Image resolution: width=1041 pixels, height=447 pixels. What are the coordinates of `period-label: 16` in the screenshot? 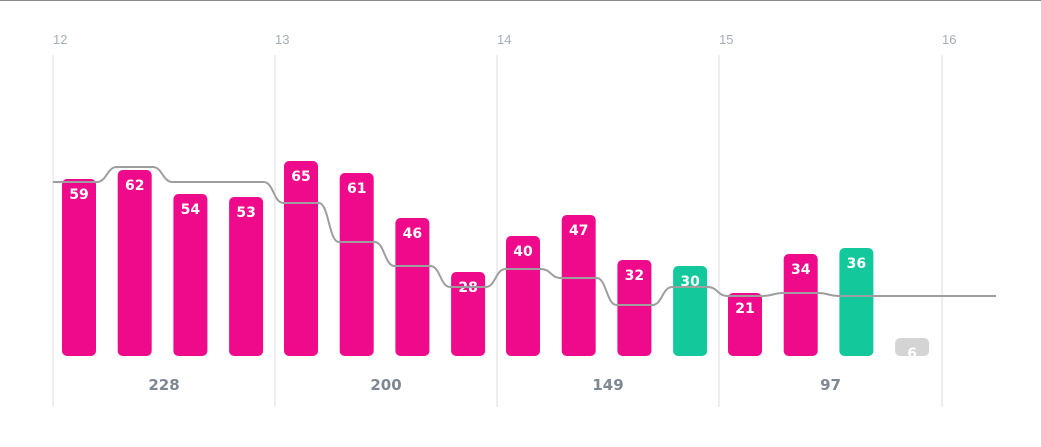 It's located at (949, 39).